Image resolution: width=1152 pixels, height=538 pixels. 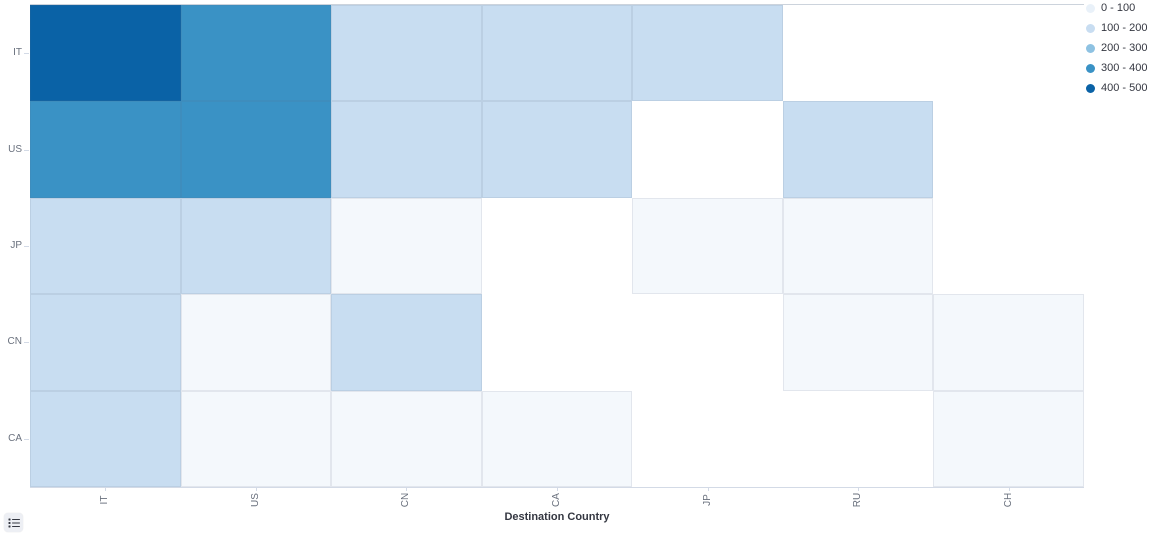 I want to click on heatmap-cell-JP-CA, so click(x=557, y=246).